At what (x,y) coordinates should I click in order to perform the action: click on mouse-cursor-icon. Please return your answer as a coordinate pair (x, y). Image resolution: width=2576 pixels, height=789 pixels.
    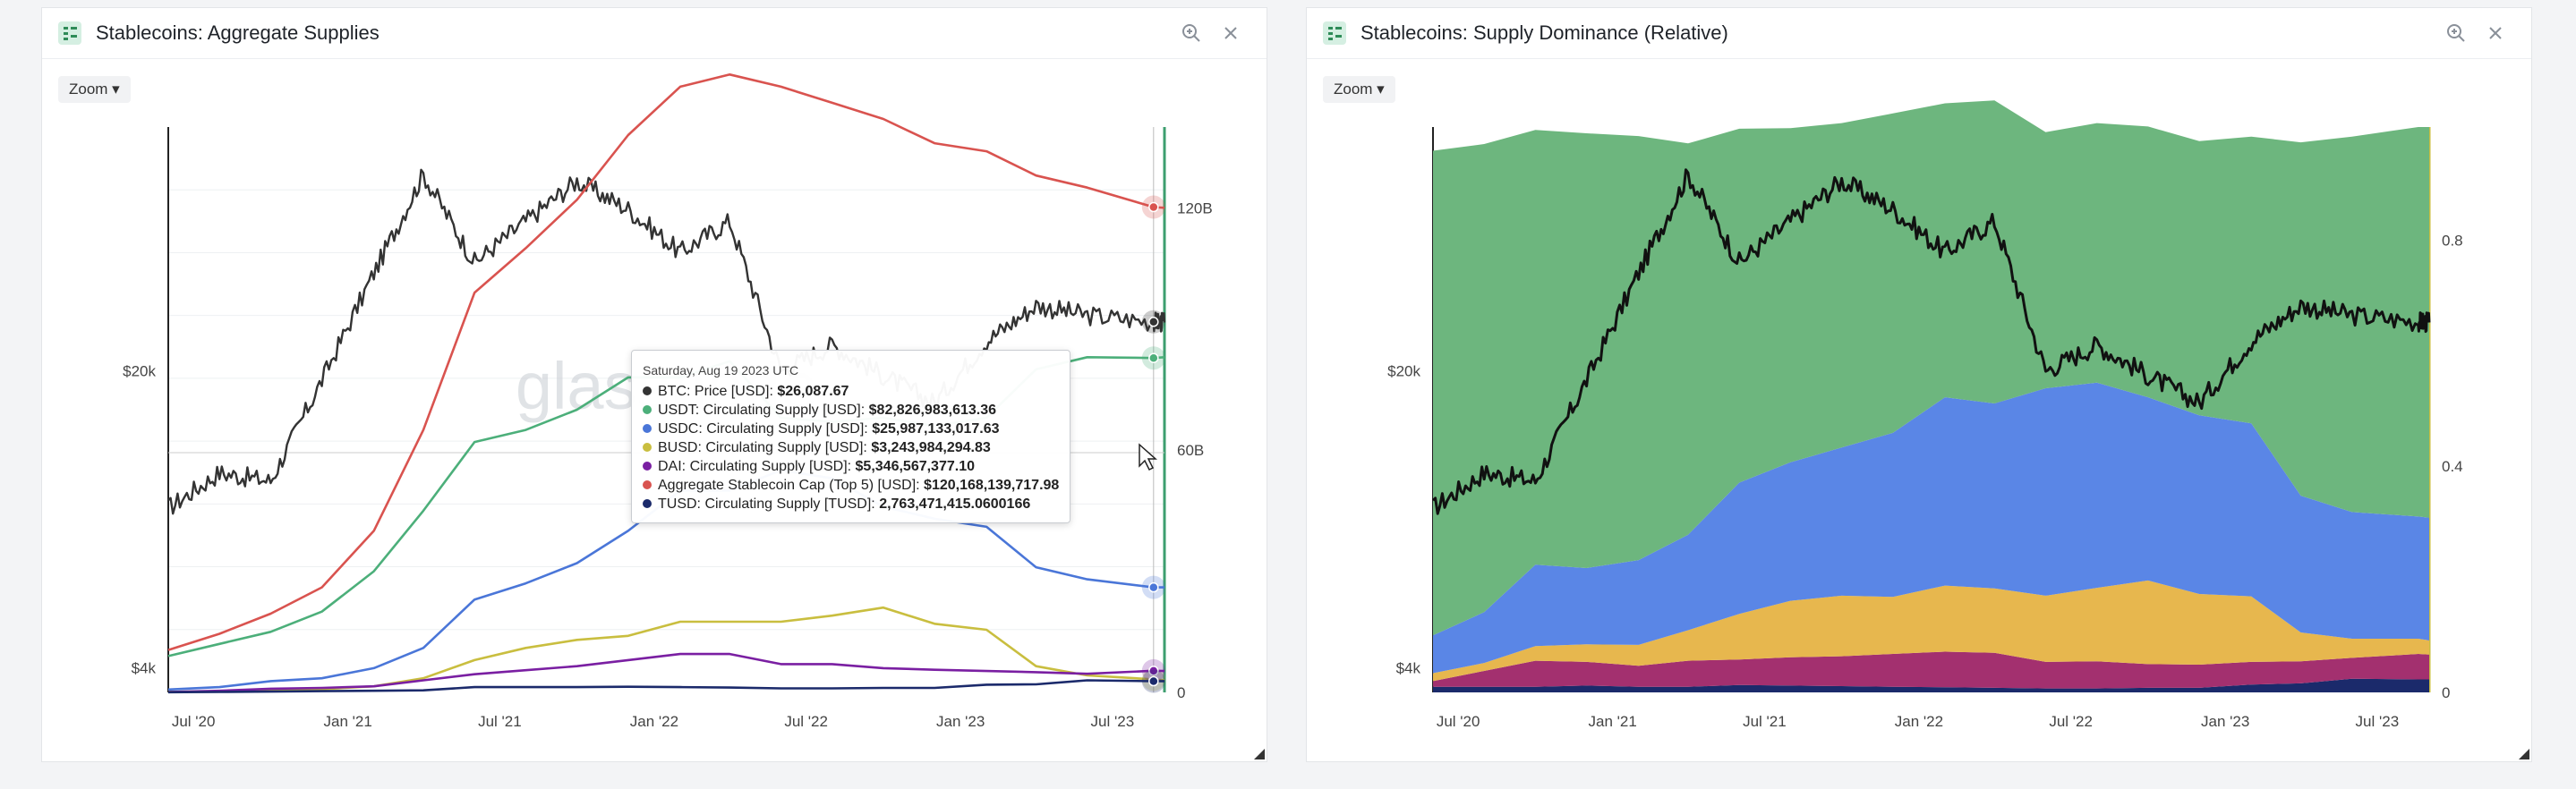
    Looking at the image, I should click on (1148, 457).